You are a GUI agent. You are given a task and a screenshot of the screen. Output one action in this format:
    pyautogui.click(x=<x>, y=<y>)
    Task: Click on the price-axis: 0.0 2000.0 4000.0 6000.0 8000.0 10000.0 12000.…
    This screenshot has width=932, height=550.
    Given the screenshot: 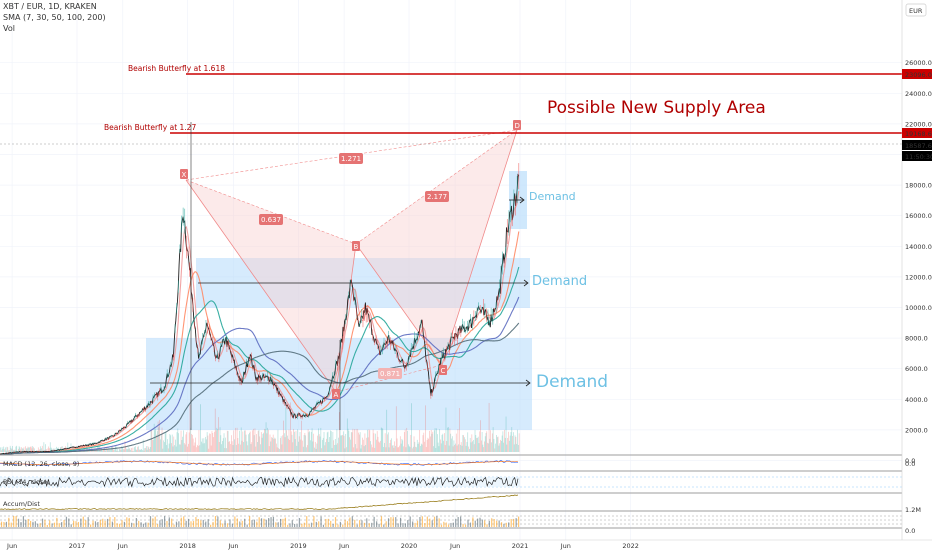 What is the action you would take?
    pyautogui.click(x=918, y=262)
    